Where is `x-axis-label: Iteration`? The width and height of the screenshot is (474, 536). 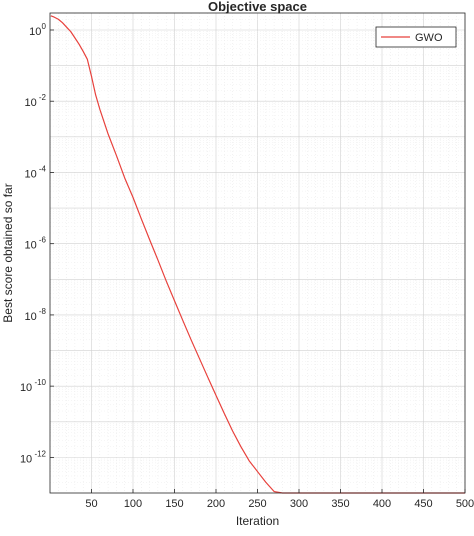
x-axis-label: Iteration is located at coordinates (257, 521).